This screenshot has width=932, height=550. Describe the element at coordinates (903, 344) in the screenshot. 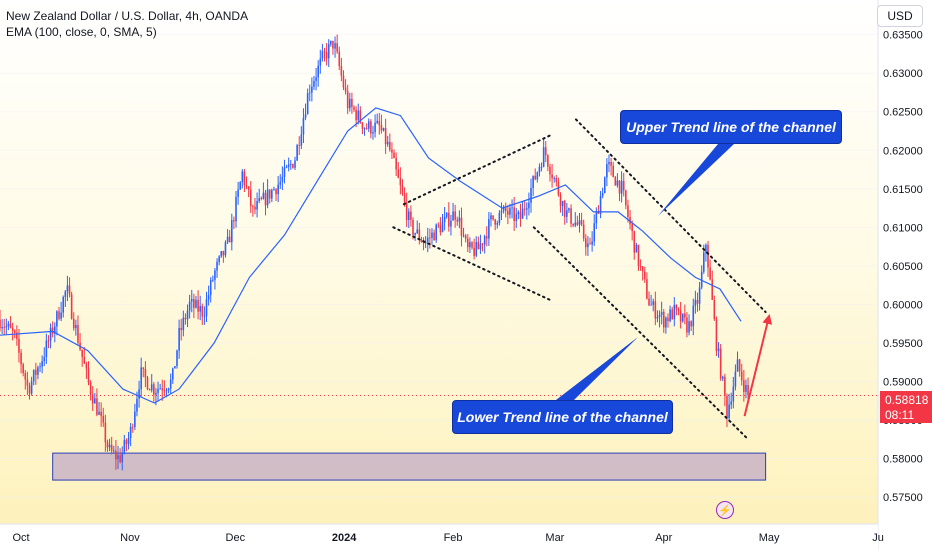

I see `y-tick-label: 0.59500` at that location.